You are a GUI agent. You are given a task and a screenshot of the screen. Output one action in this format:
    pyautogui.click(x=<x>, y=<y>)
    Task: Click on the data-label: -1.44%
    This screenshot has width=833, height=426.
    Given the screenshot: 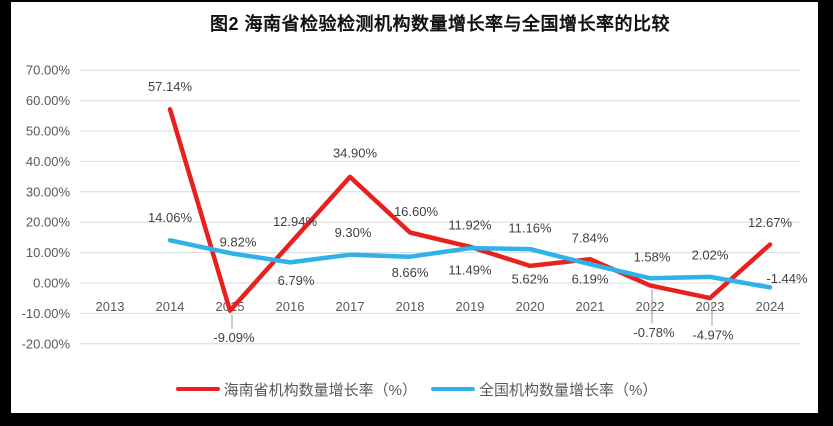 What is the action you would take?
    pyautogui.click(x=787, y=278)
    